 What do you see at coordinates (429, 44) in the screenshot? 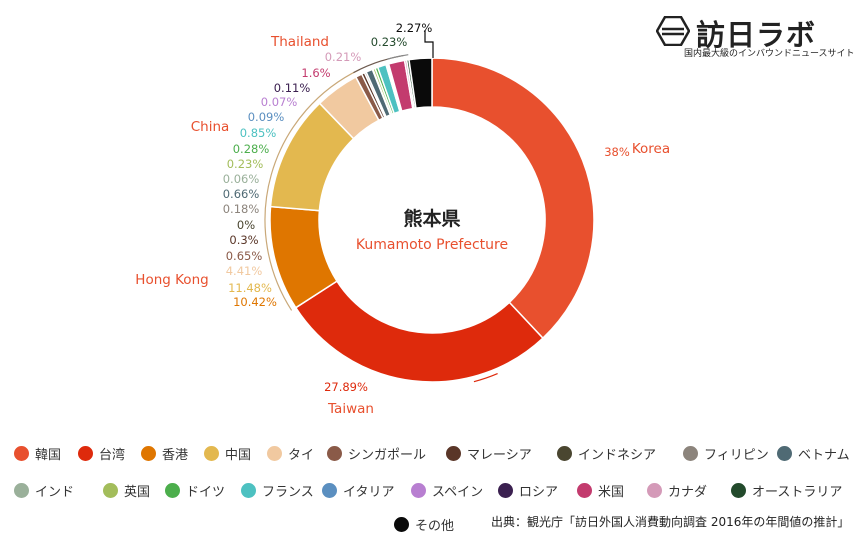
I see `leader-other` at bounding box center [429, 44].